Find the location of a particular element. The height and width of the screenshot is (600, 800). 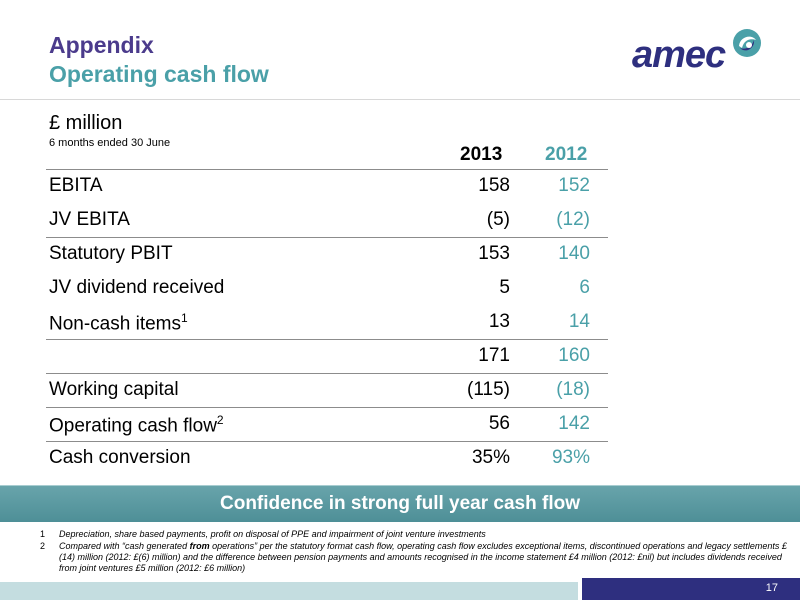

slide-title-section: Appendix is located at coordinates (101, 45).